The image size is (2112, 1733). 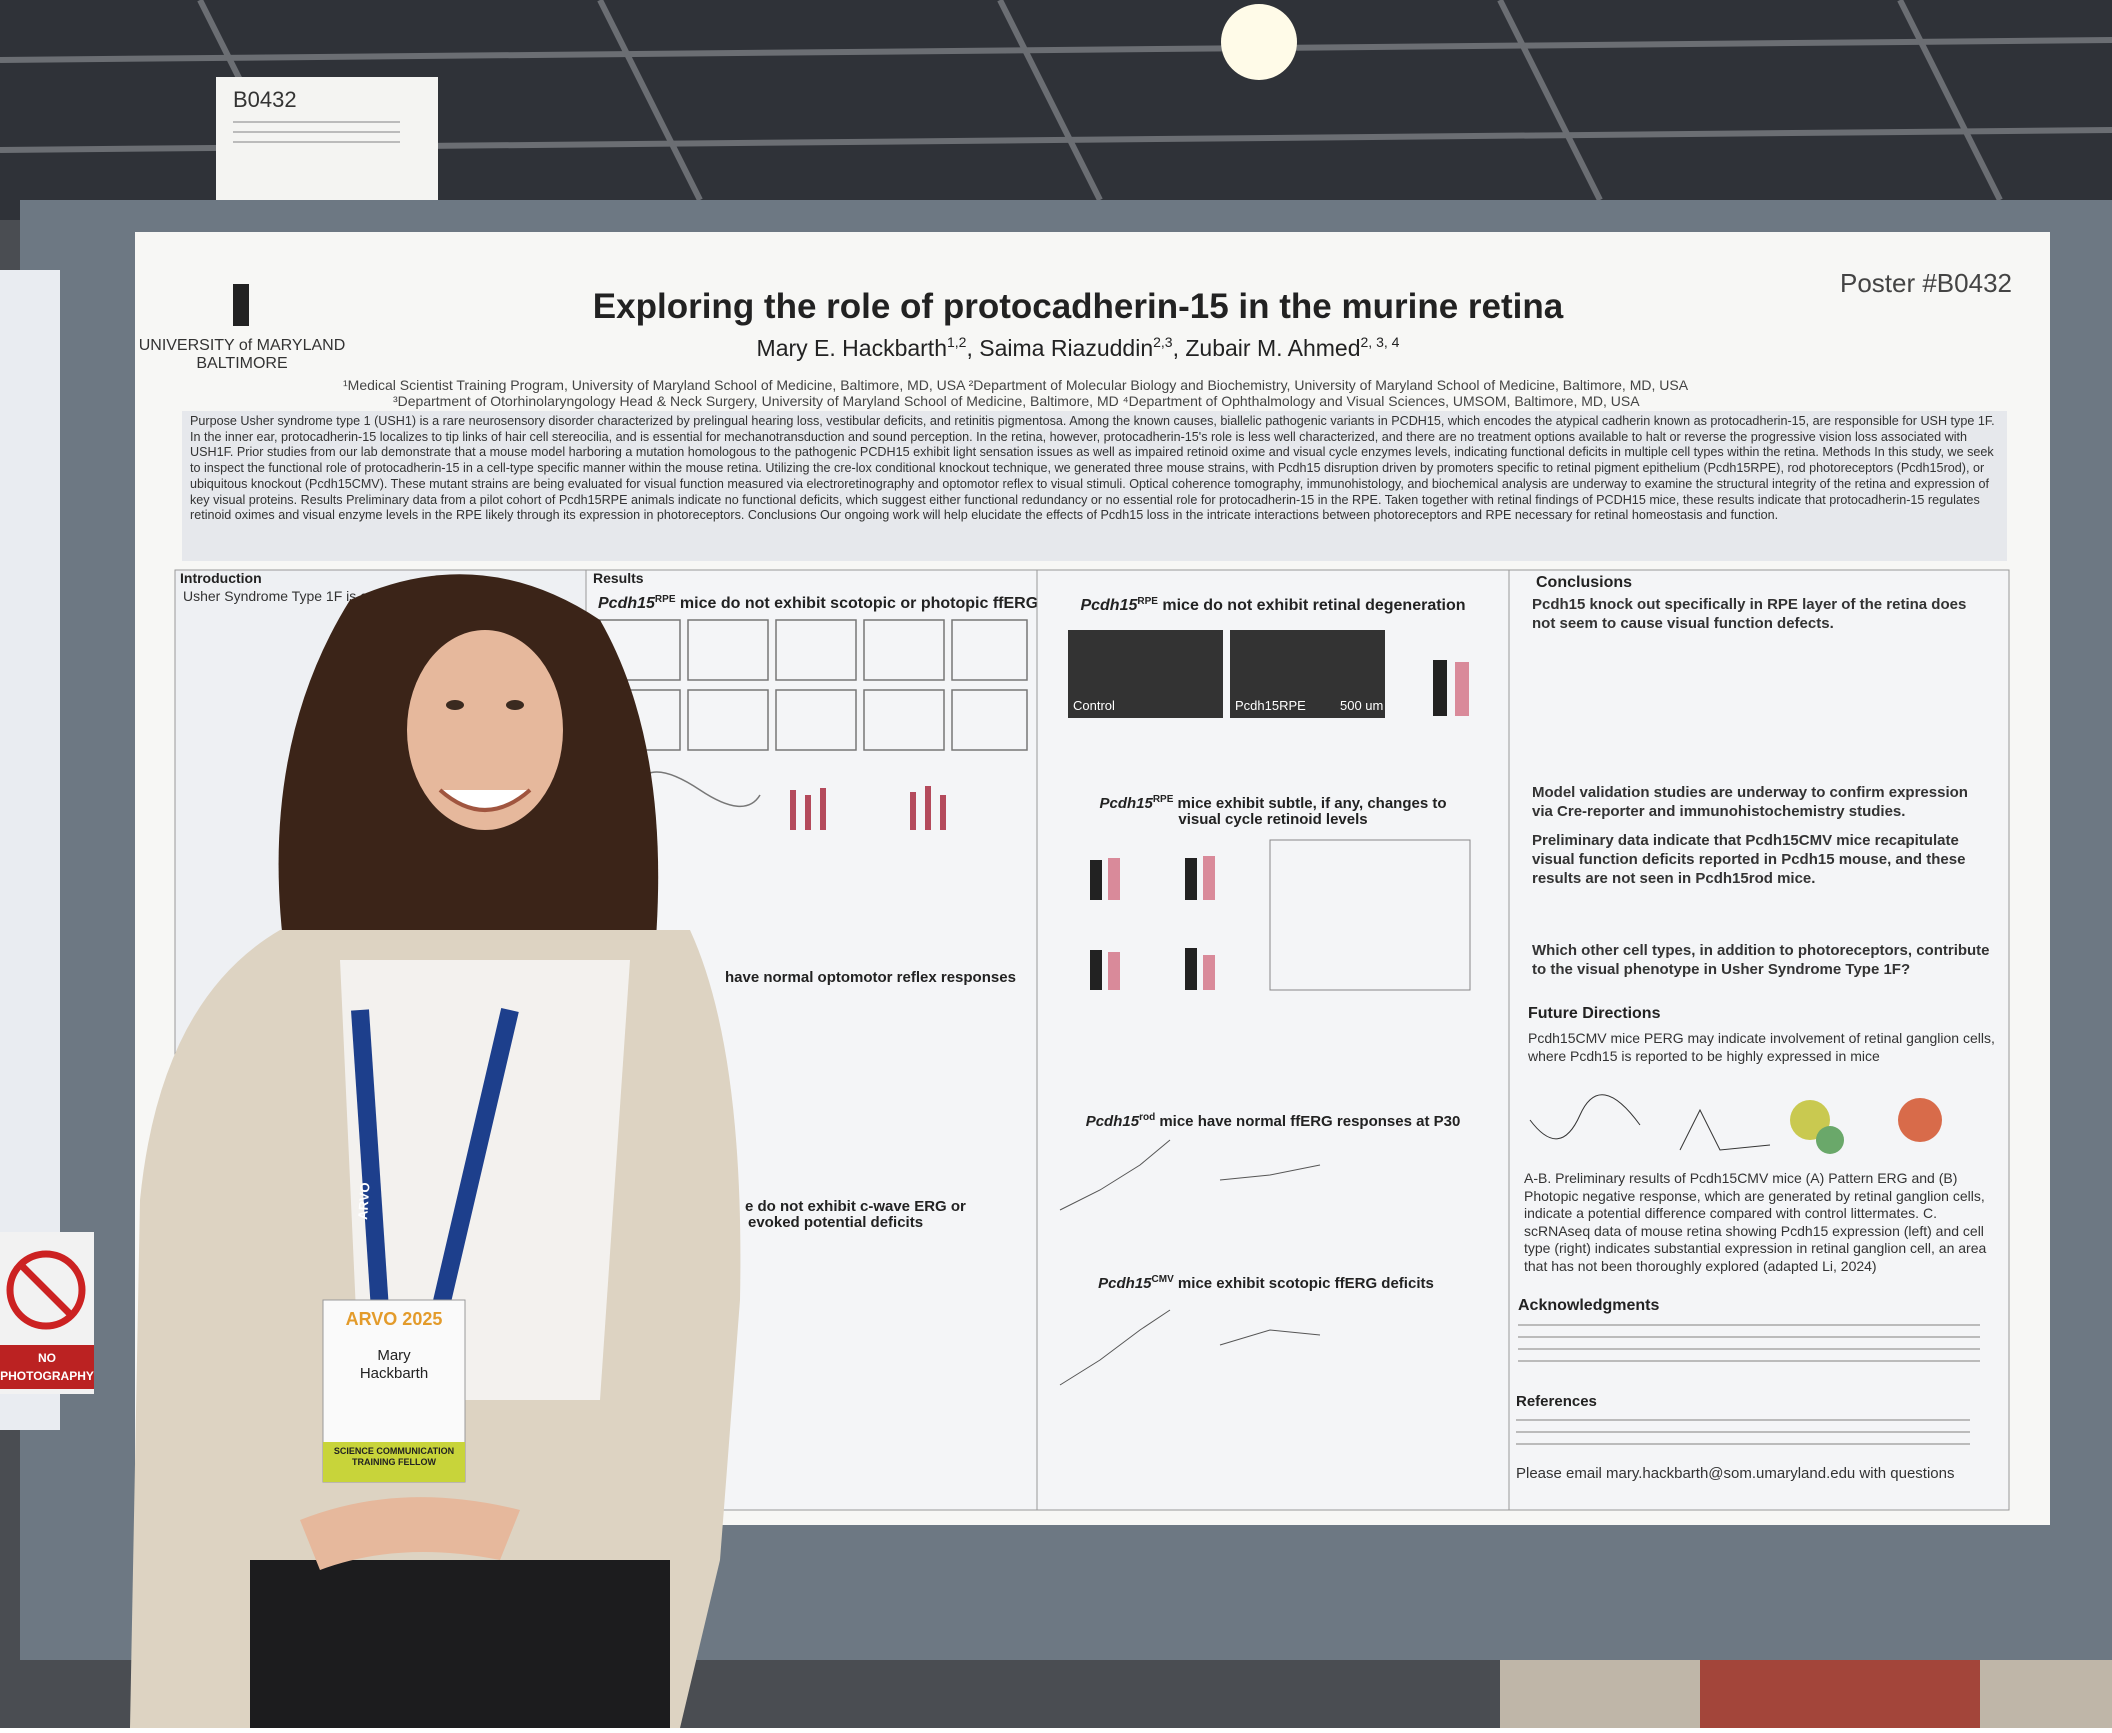 I want to click on section-heading: Acknowledgments, so click(x=1588, y=1305).